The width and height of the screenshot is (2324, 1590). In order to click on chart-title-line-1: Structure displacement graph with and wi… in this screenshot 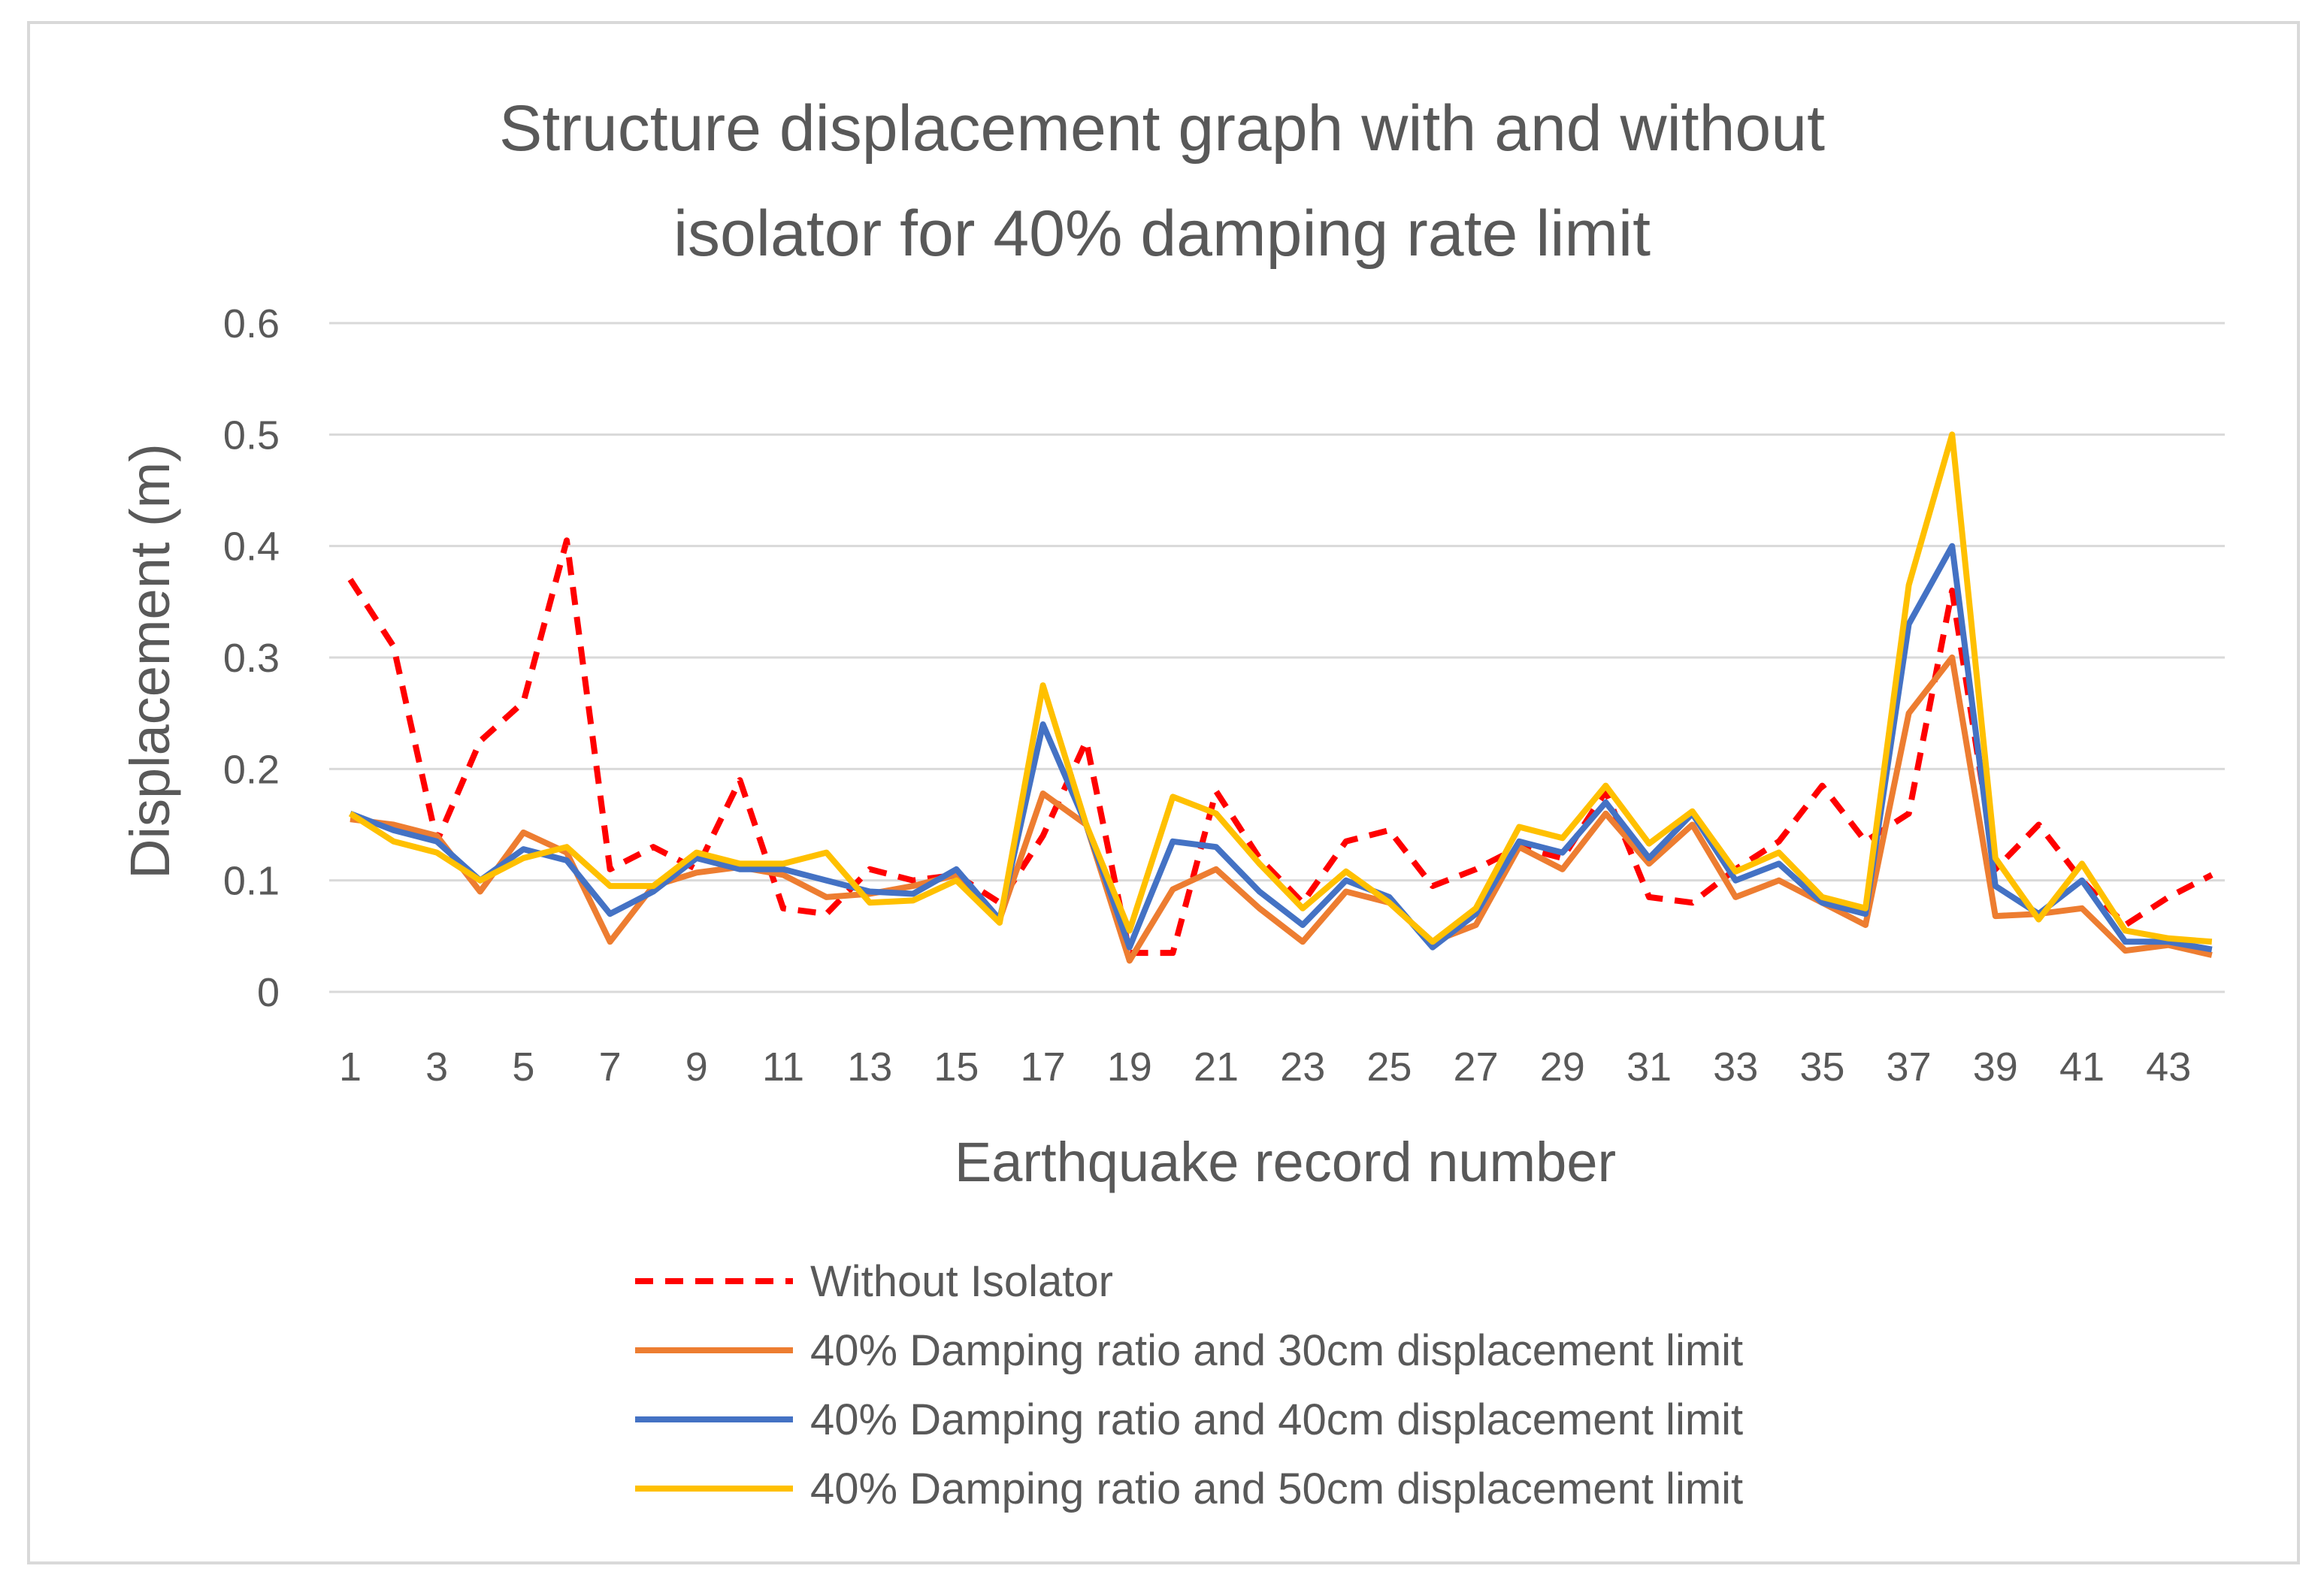, I will do `click(1162, 128)`.